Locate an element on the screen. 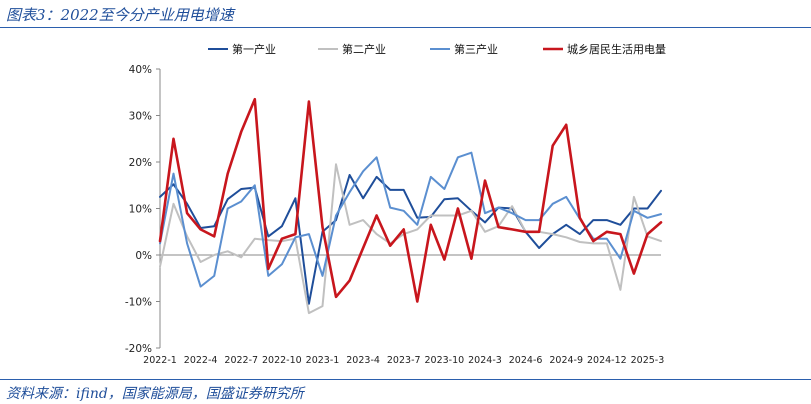 Image resolution: width=811 pixels, height=404 pixels. source-note: 资料来源：ifind，国家能源局，国盛证券研究所 is located at coordinates (155, 394).